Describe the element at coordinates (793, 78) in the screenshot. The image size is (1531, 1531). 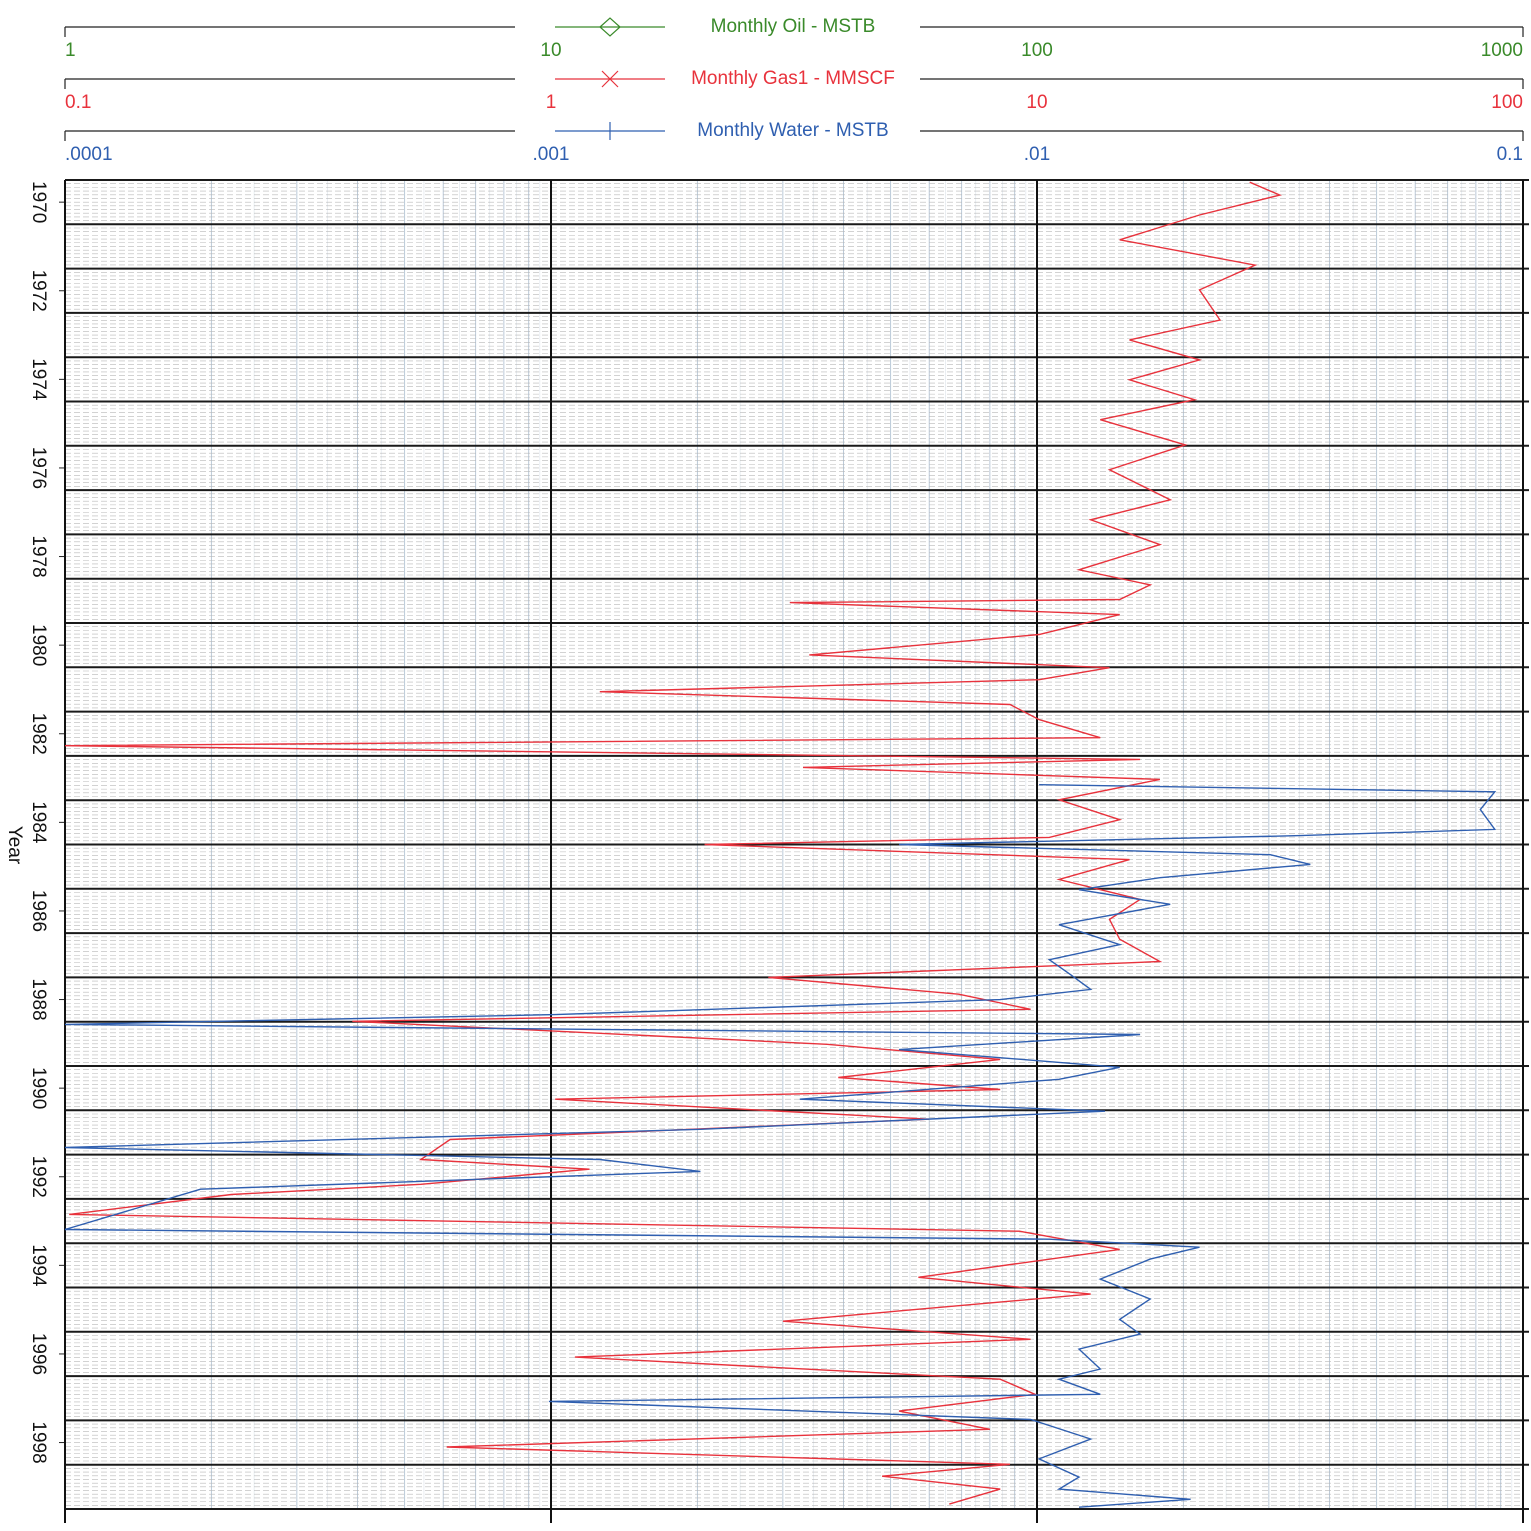
I see `legend-label: Monthly Gas1 - MMSCF` at that location.